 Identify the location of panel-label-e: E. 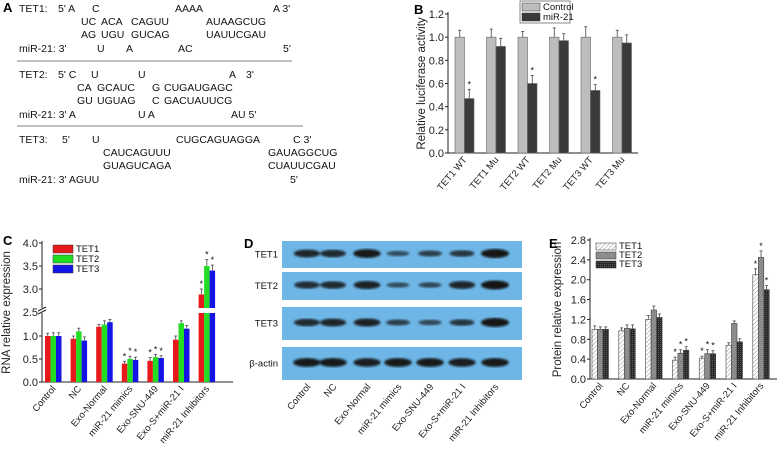
(553, 243).